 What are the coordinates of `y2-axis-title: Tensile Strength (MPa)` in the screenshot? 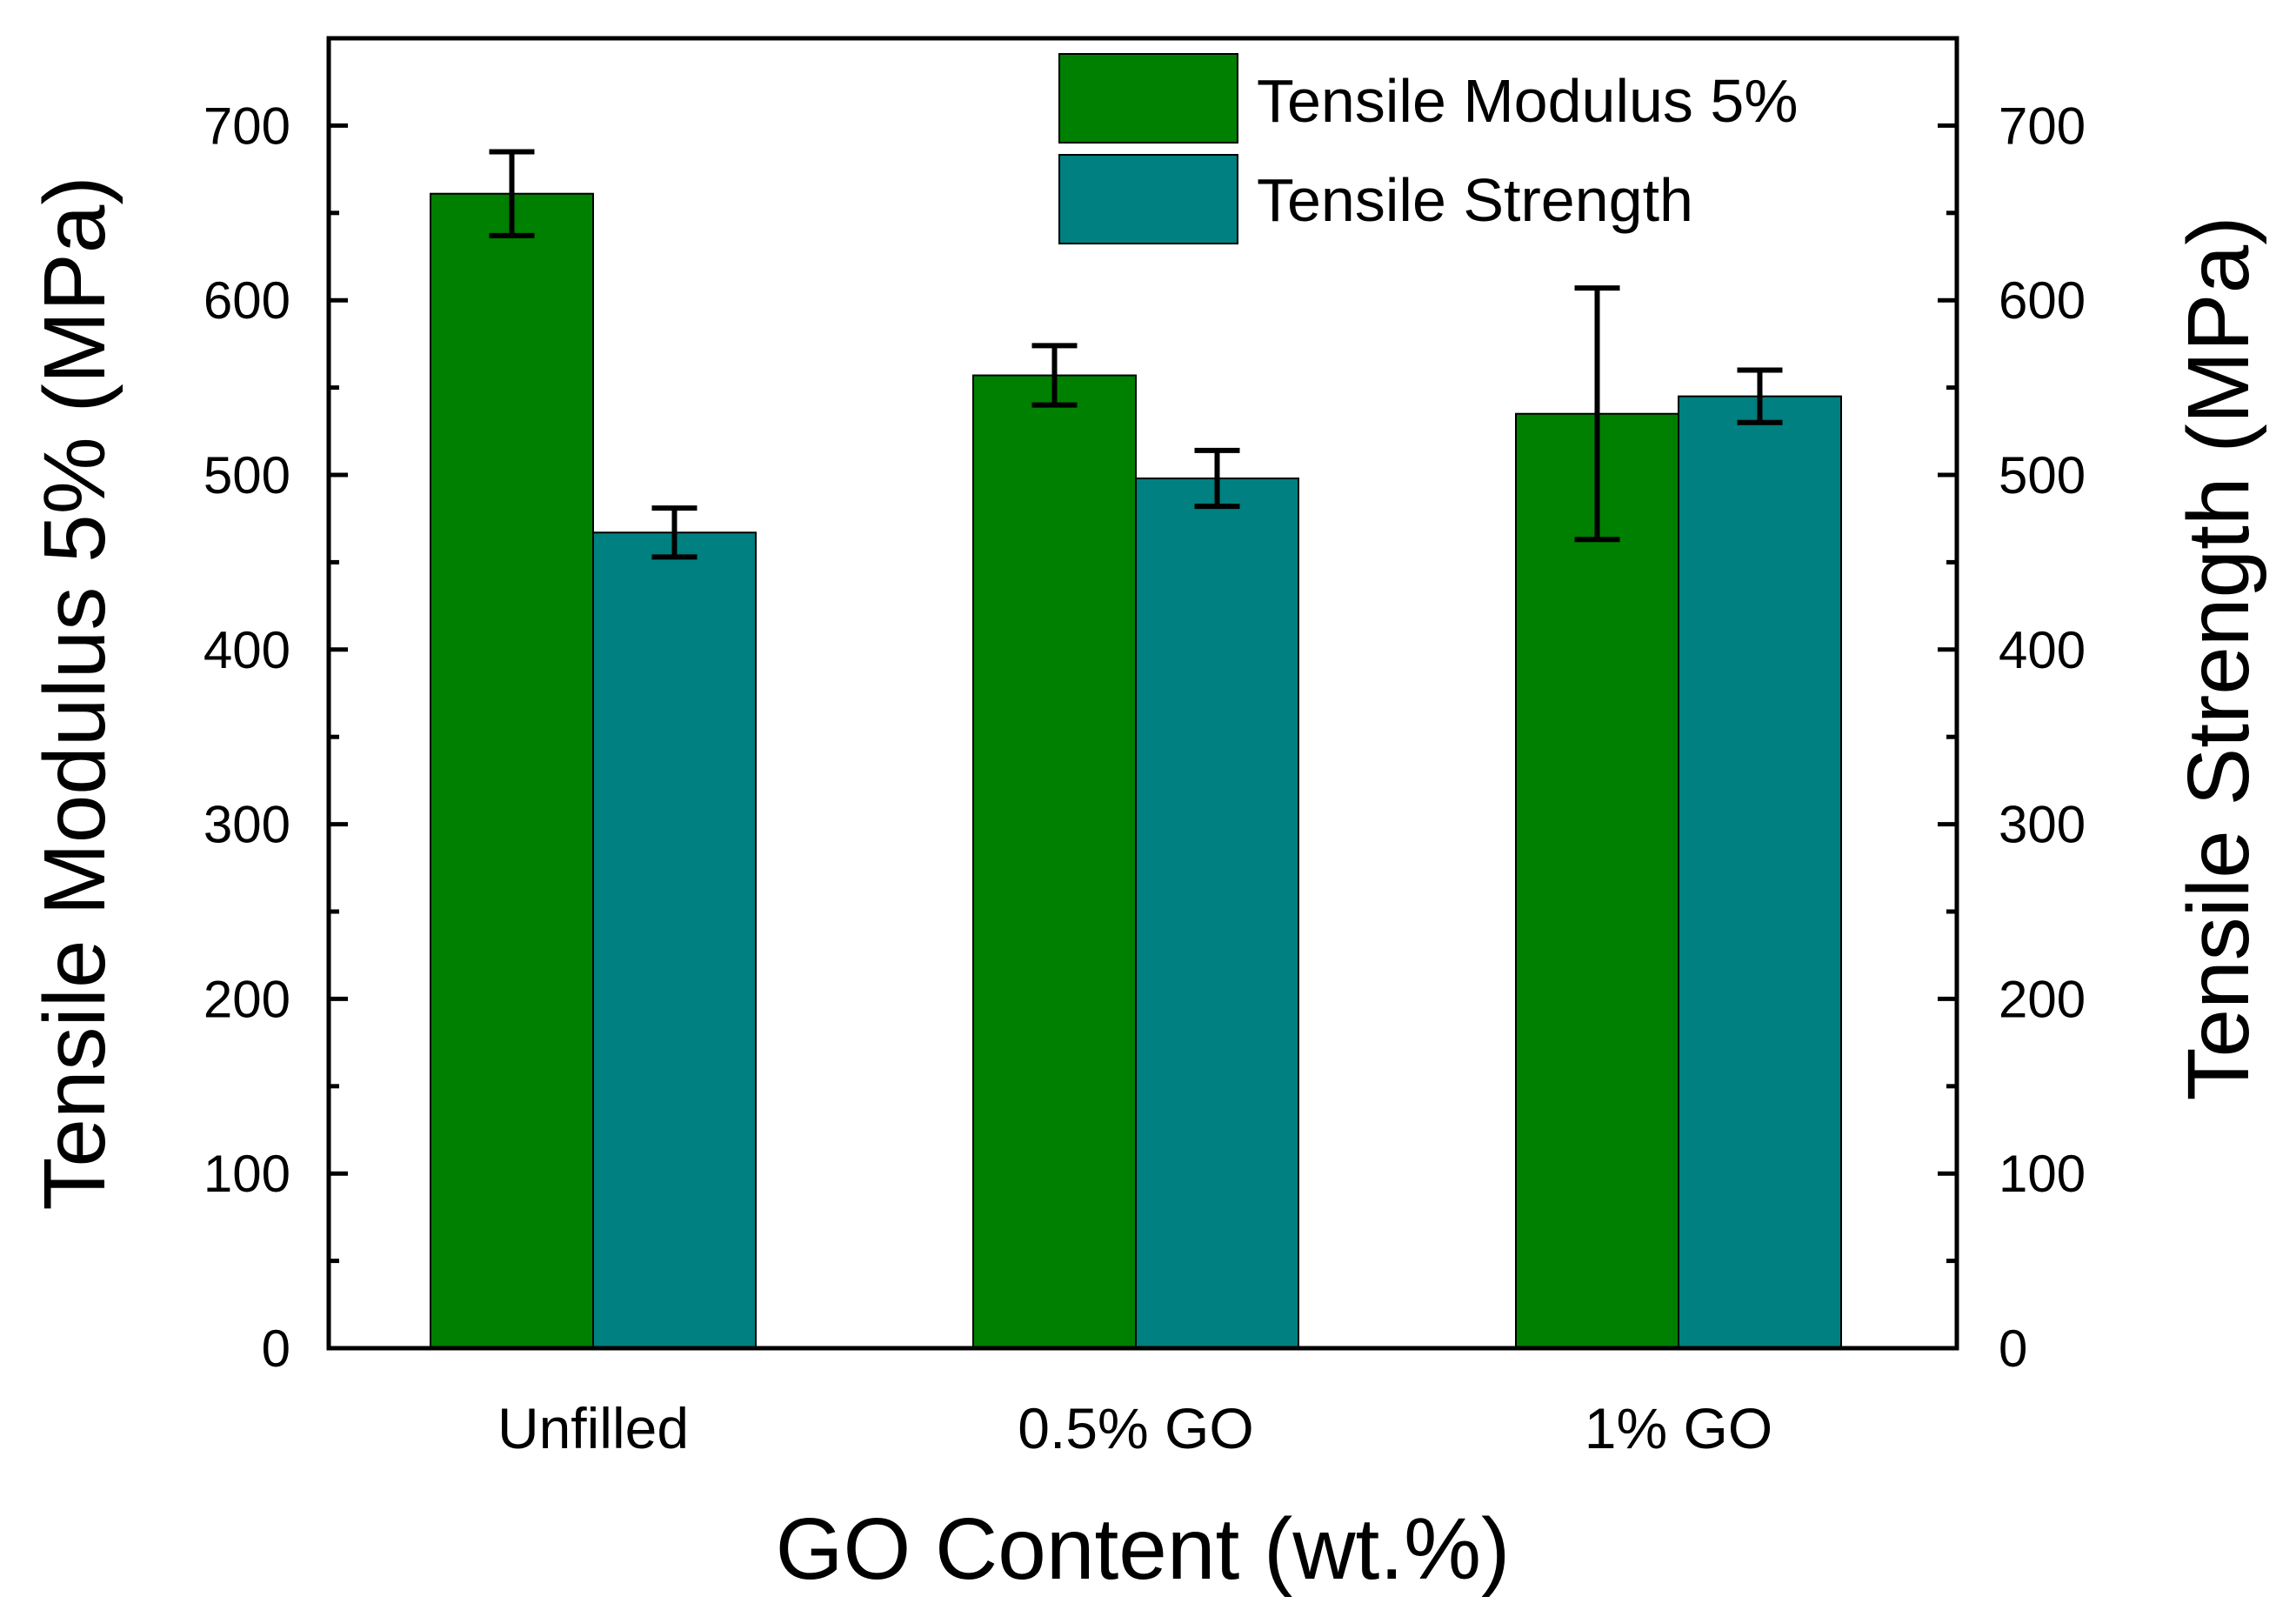 It's located at (2218, 658).